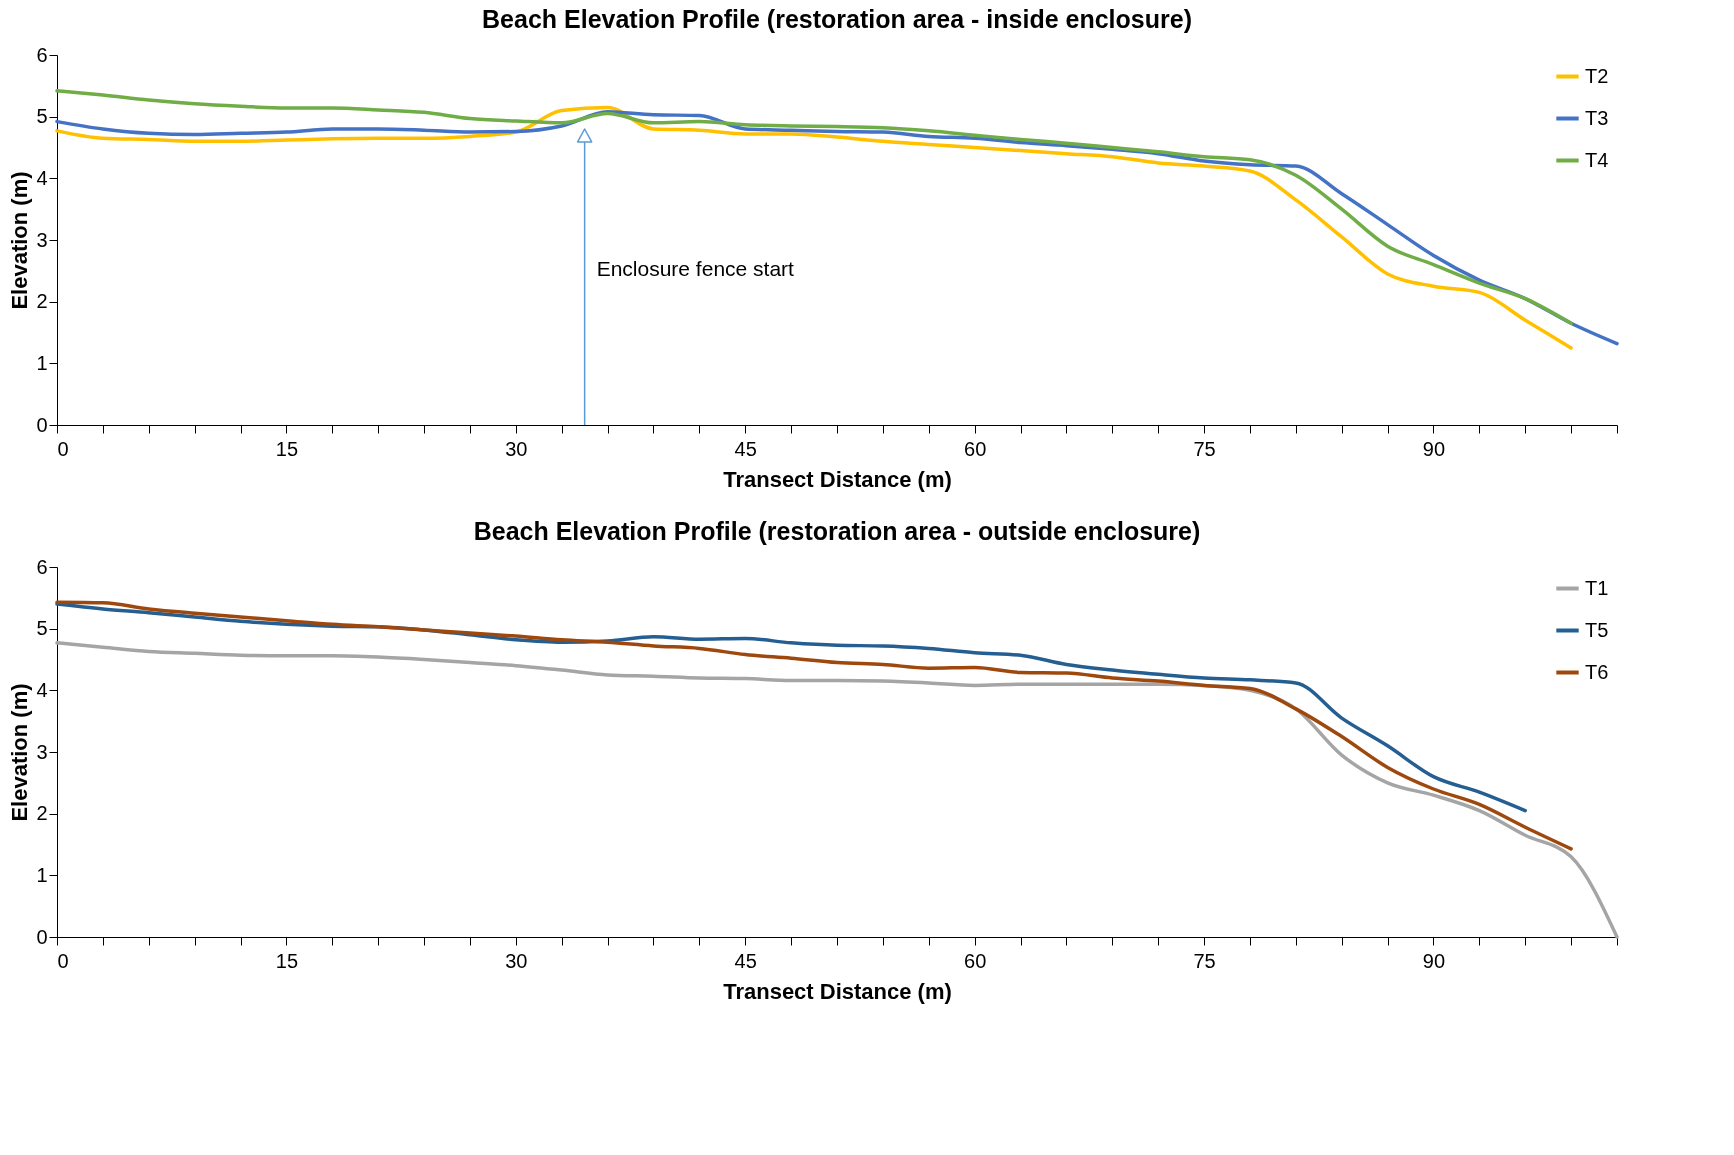  What do you see at coordinates (1597, 159) in the screenshot?
I see `legend-label: T4` at bounding box center [1597, 159].